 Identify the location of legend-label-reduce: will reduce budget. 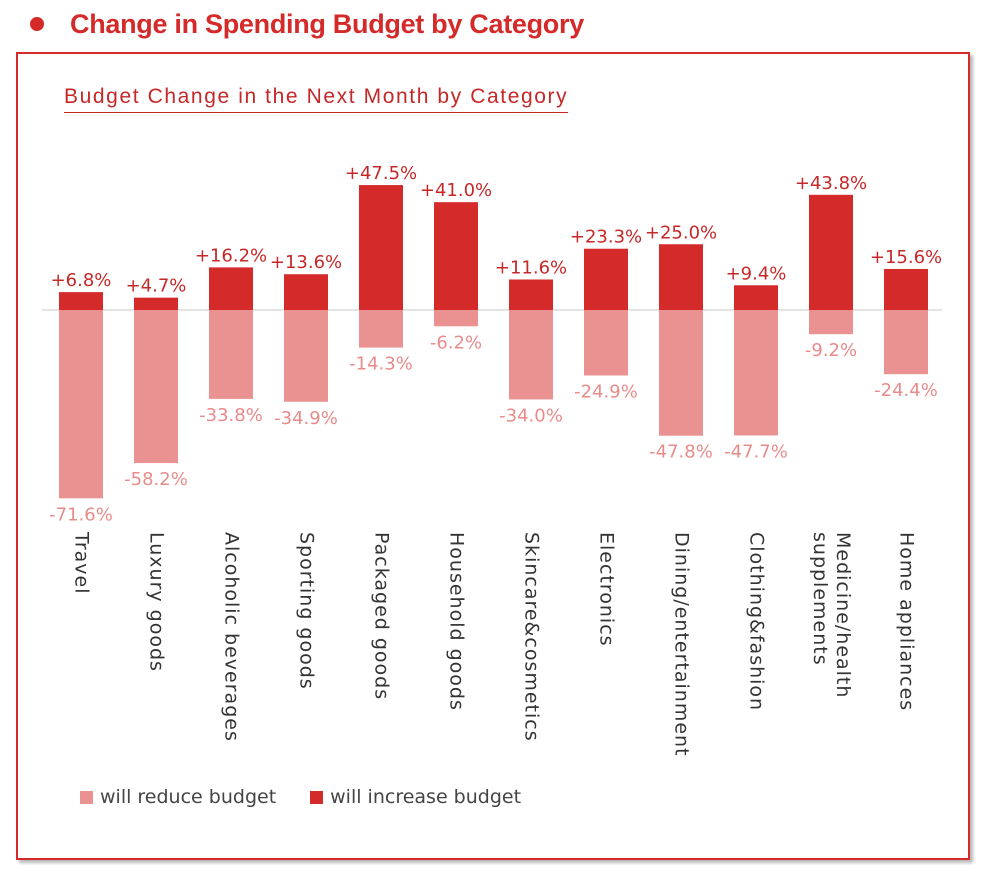
(188, 797).